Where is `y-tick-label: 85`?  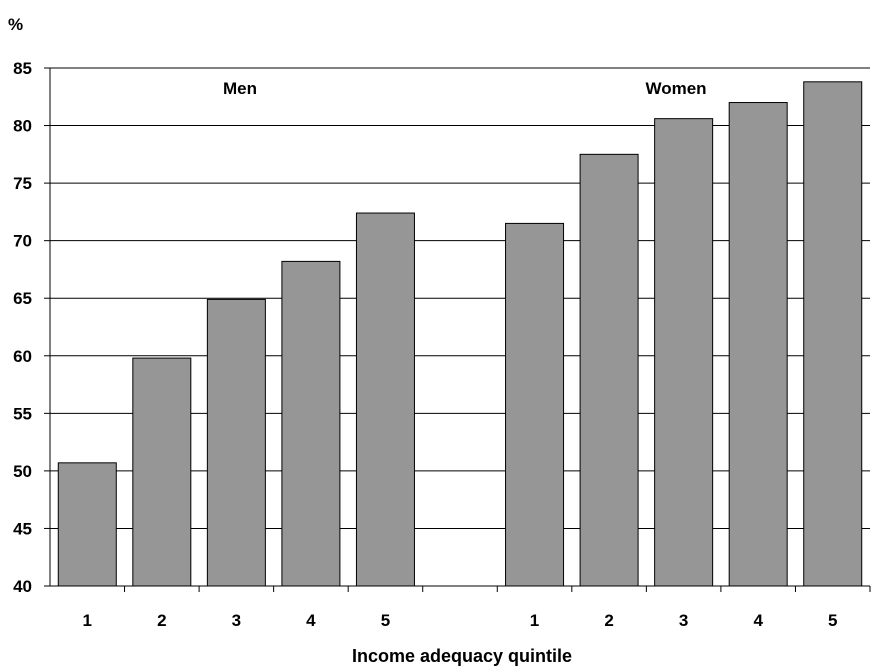 y-tick-label: 85 is located at coordinates (22, 68).